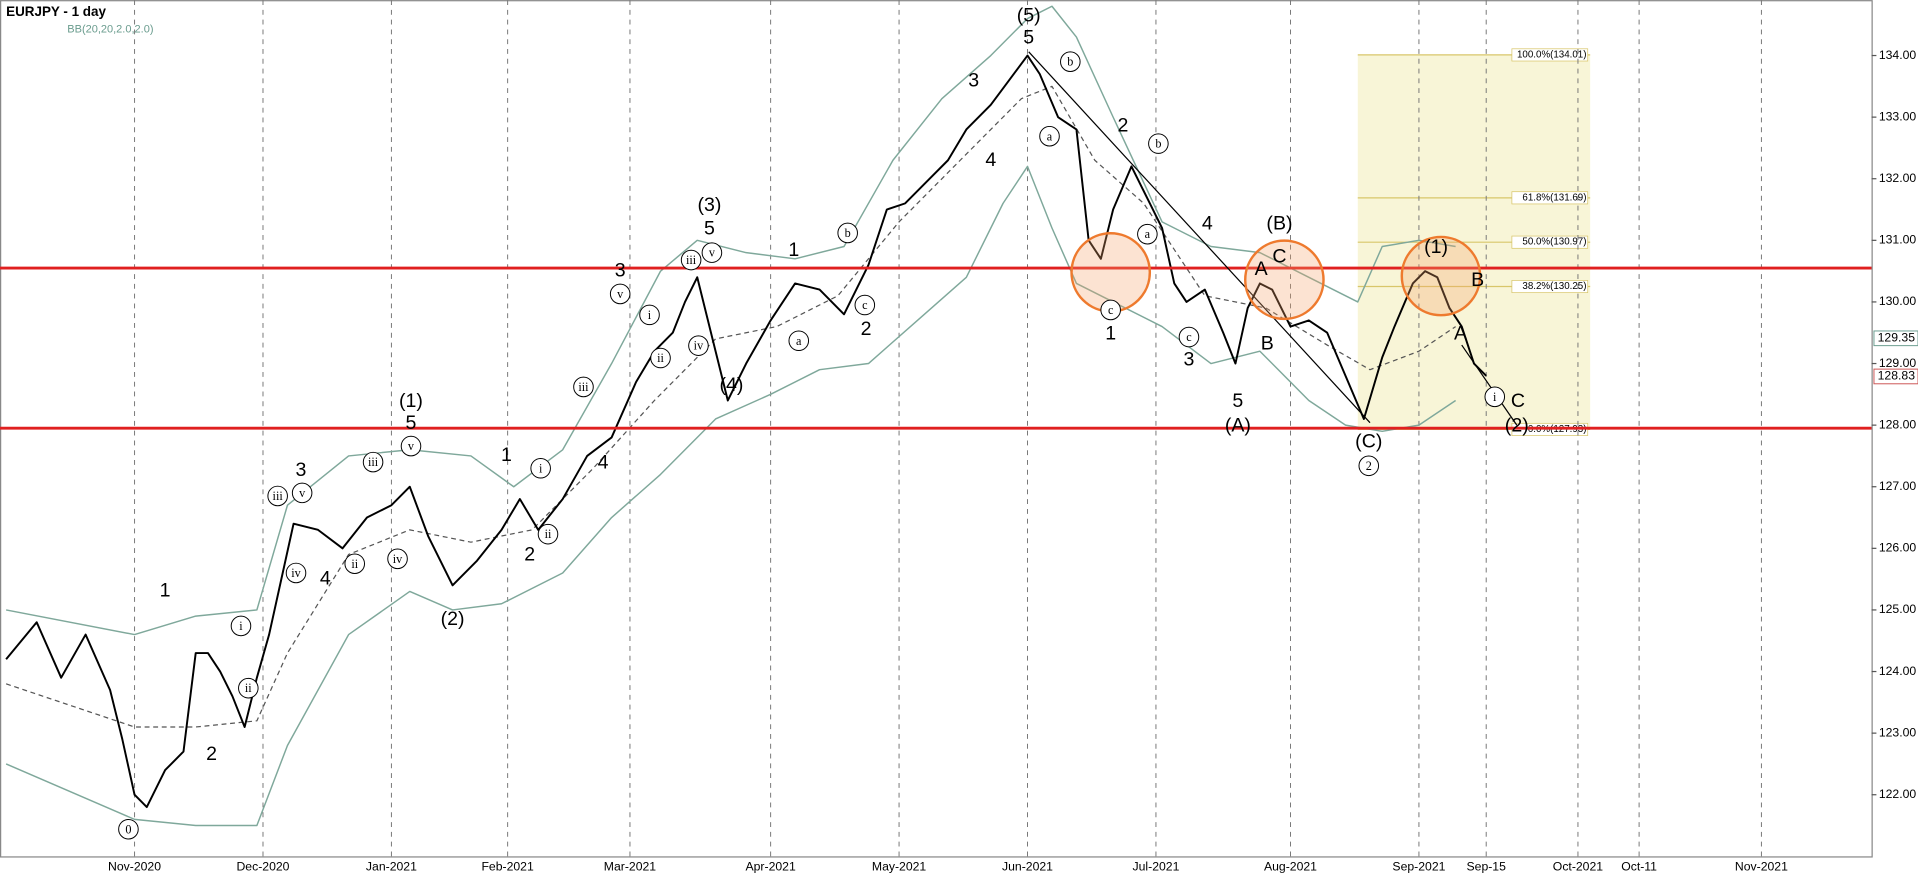 This screenshot has width=1918, height=876. I want to click on x-tick-label: Jul-2021, so click(1156, 867).